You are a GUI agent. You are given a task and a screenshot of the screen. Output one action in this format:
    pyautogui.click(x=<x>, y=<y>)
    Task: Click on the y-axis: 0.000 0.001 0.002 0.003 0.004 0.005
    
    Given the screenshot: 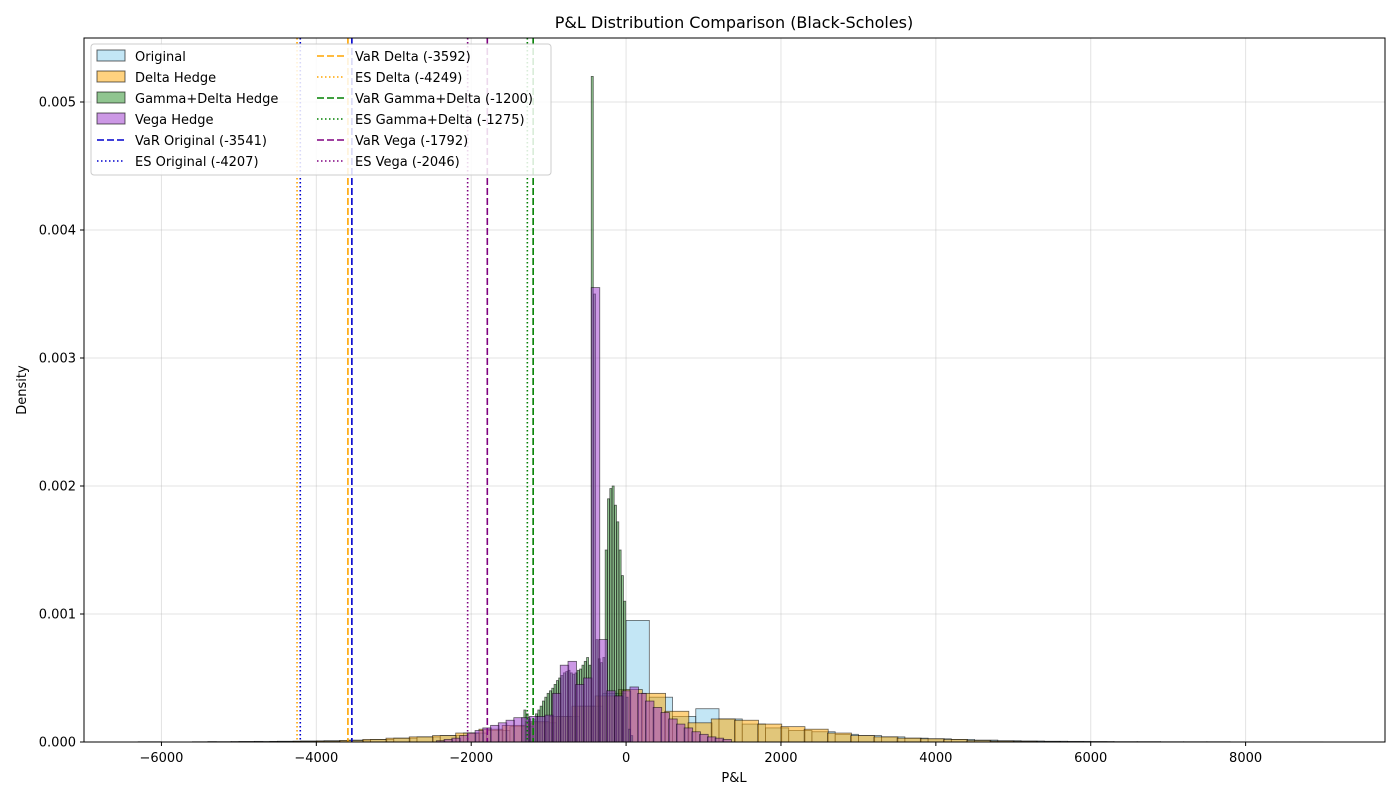 What is the action you would take?
    pyautogui.click(x=61, y=423)
    